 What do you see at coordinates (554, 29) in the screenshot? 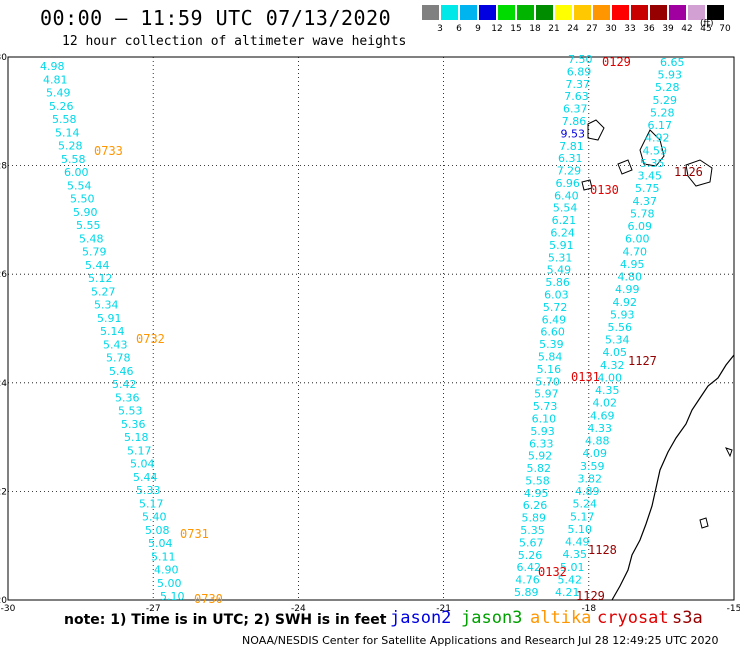
I see `scale-label: 21` at bounding box center [554, 29].